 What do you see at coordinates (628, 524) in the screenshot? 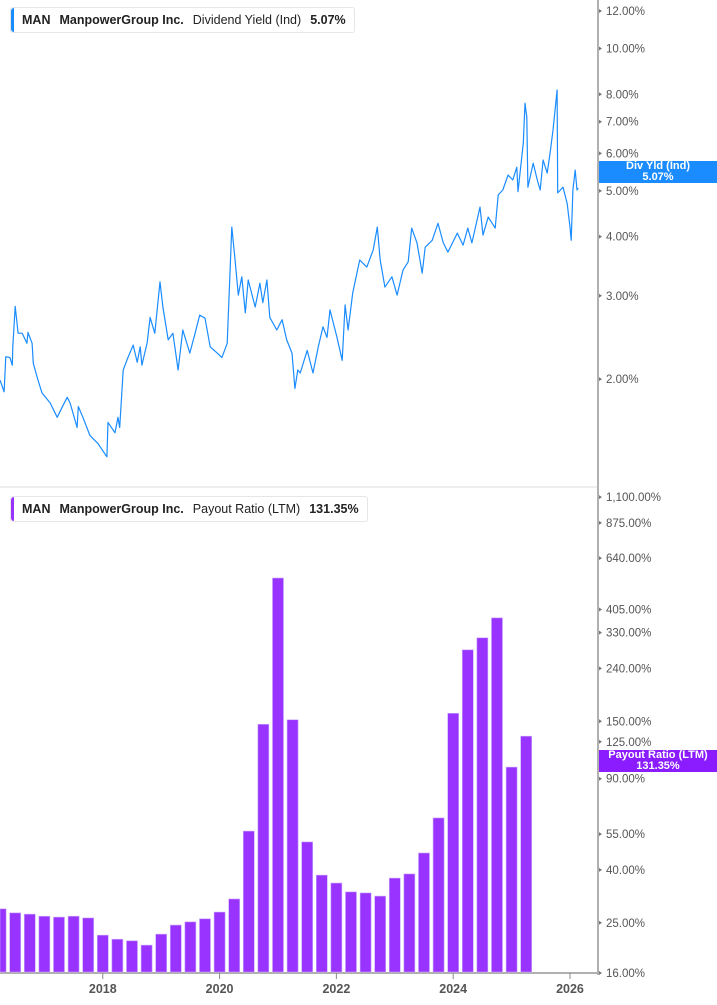
I see `y-tick-label: 875.00%` at bounding box center [628, 524].